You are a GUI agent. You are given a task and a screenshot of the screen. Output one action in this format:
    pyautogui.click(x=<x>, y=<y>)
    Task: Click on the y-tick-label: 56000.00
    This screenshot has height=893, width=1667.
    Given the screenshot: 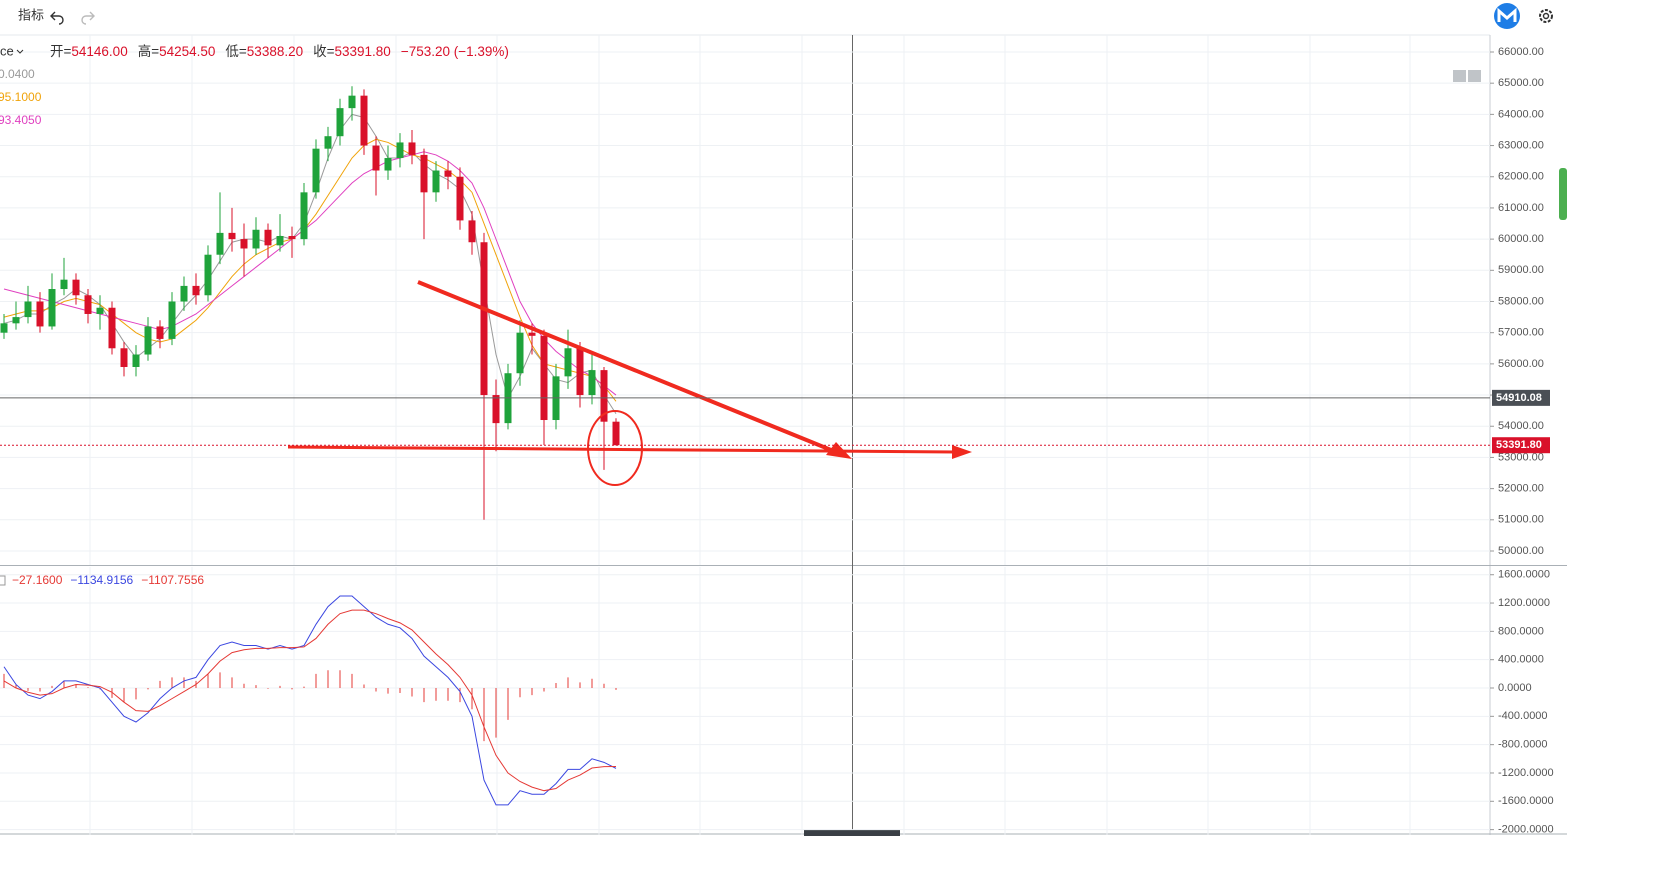 What is the action you would take?
    pyautogui.click(x=1521, y=364)
    